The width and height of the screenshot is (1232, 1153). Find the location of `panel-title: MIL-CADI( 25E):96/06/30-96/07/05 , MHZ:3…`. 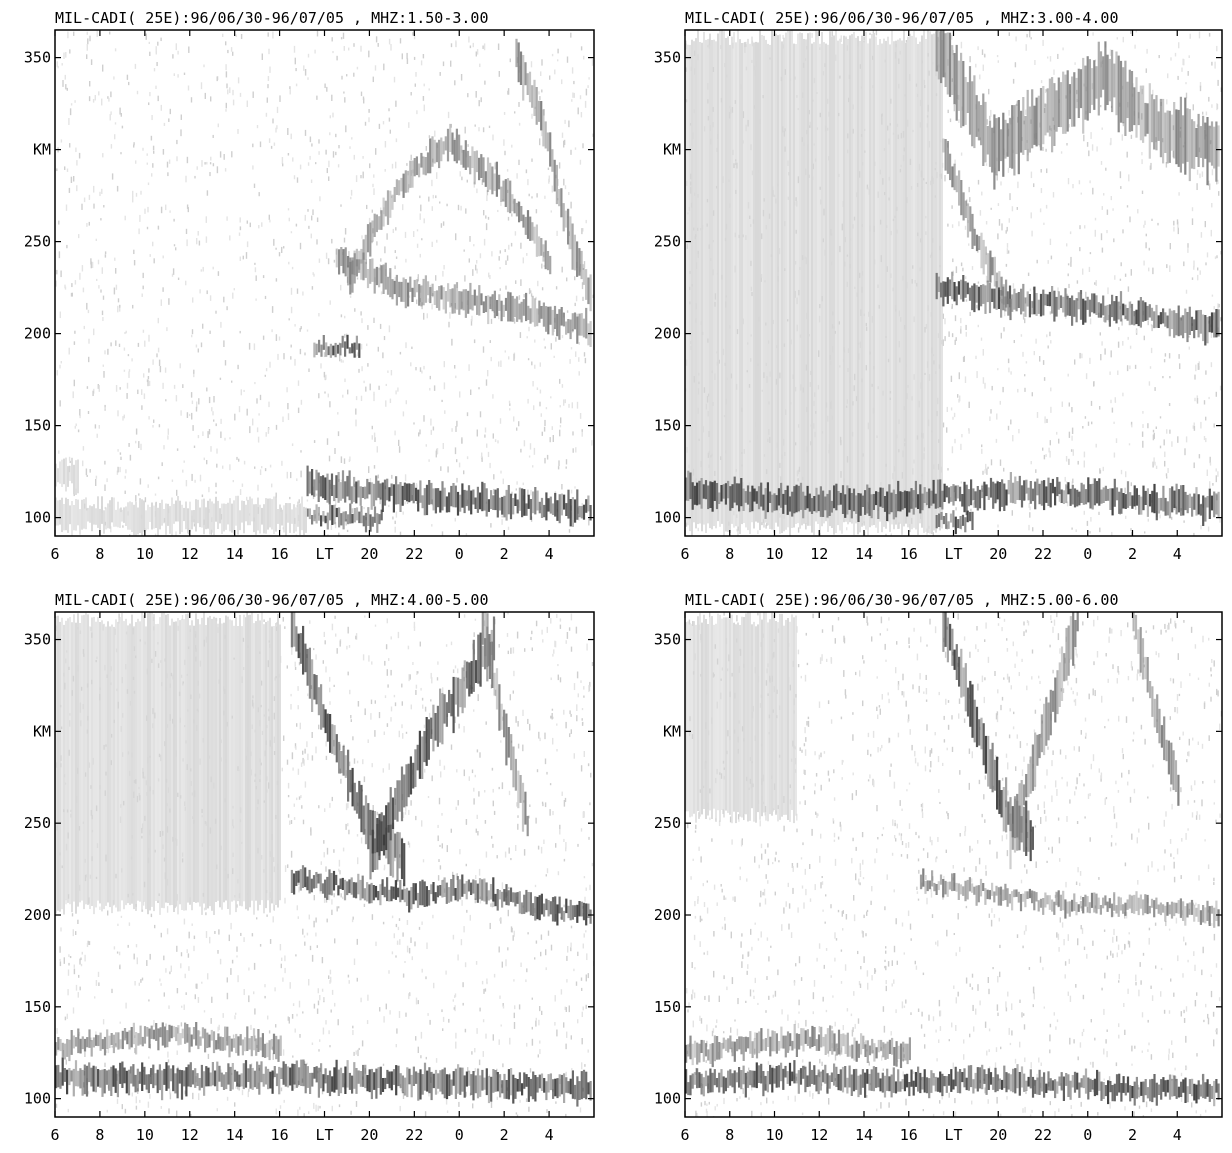

panel-title: MIL-CADI( 25E):96/06/30-96/07/05 , MHZ:3… is located at coordinates (901, 18).